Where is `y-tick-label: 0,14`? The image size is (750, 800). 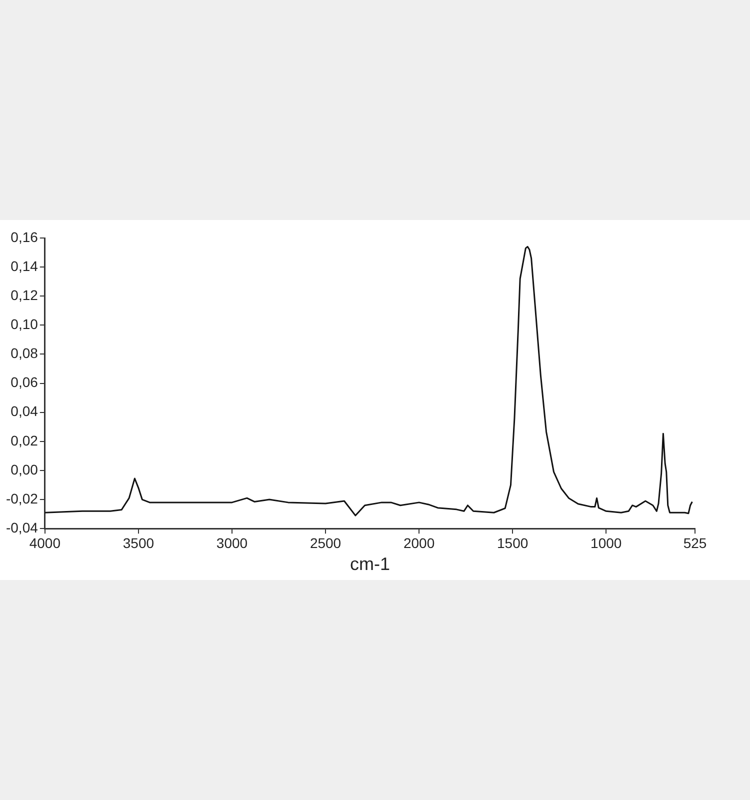
y-tick-label: 0,14 is located at coordinates (24, 266).